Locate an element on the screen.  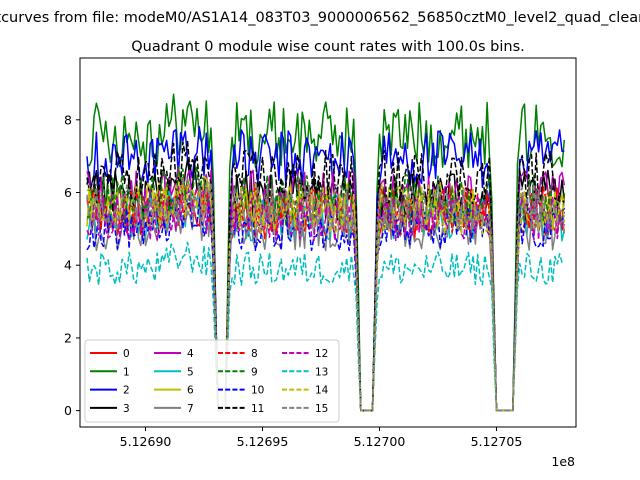
legend-label-7: 7 is located at coordinates (190, 409).